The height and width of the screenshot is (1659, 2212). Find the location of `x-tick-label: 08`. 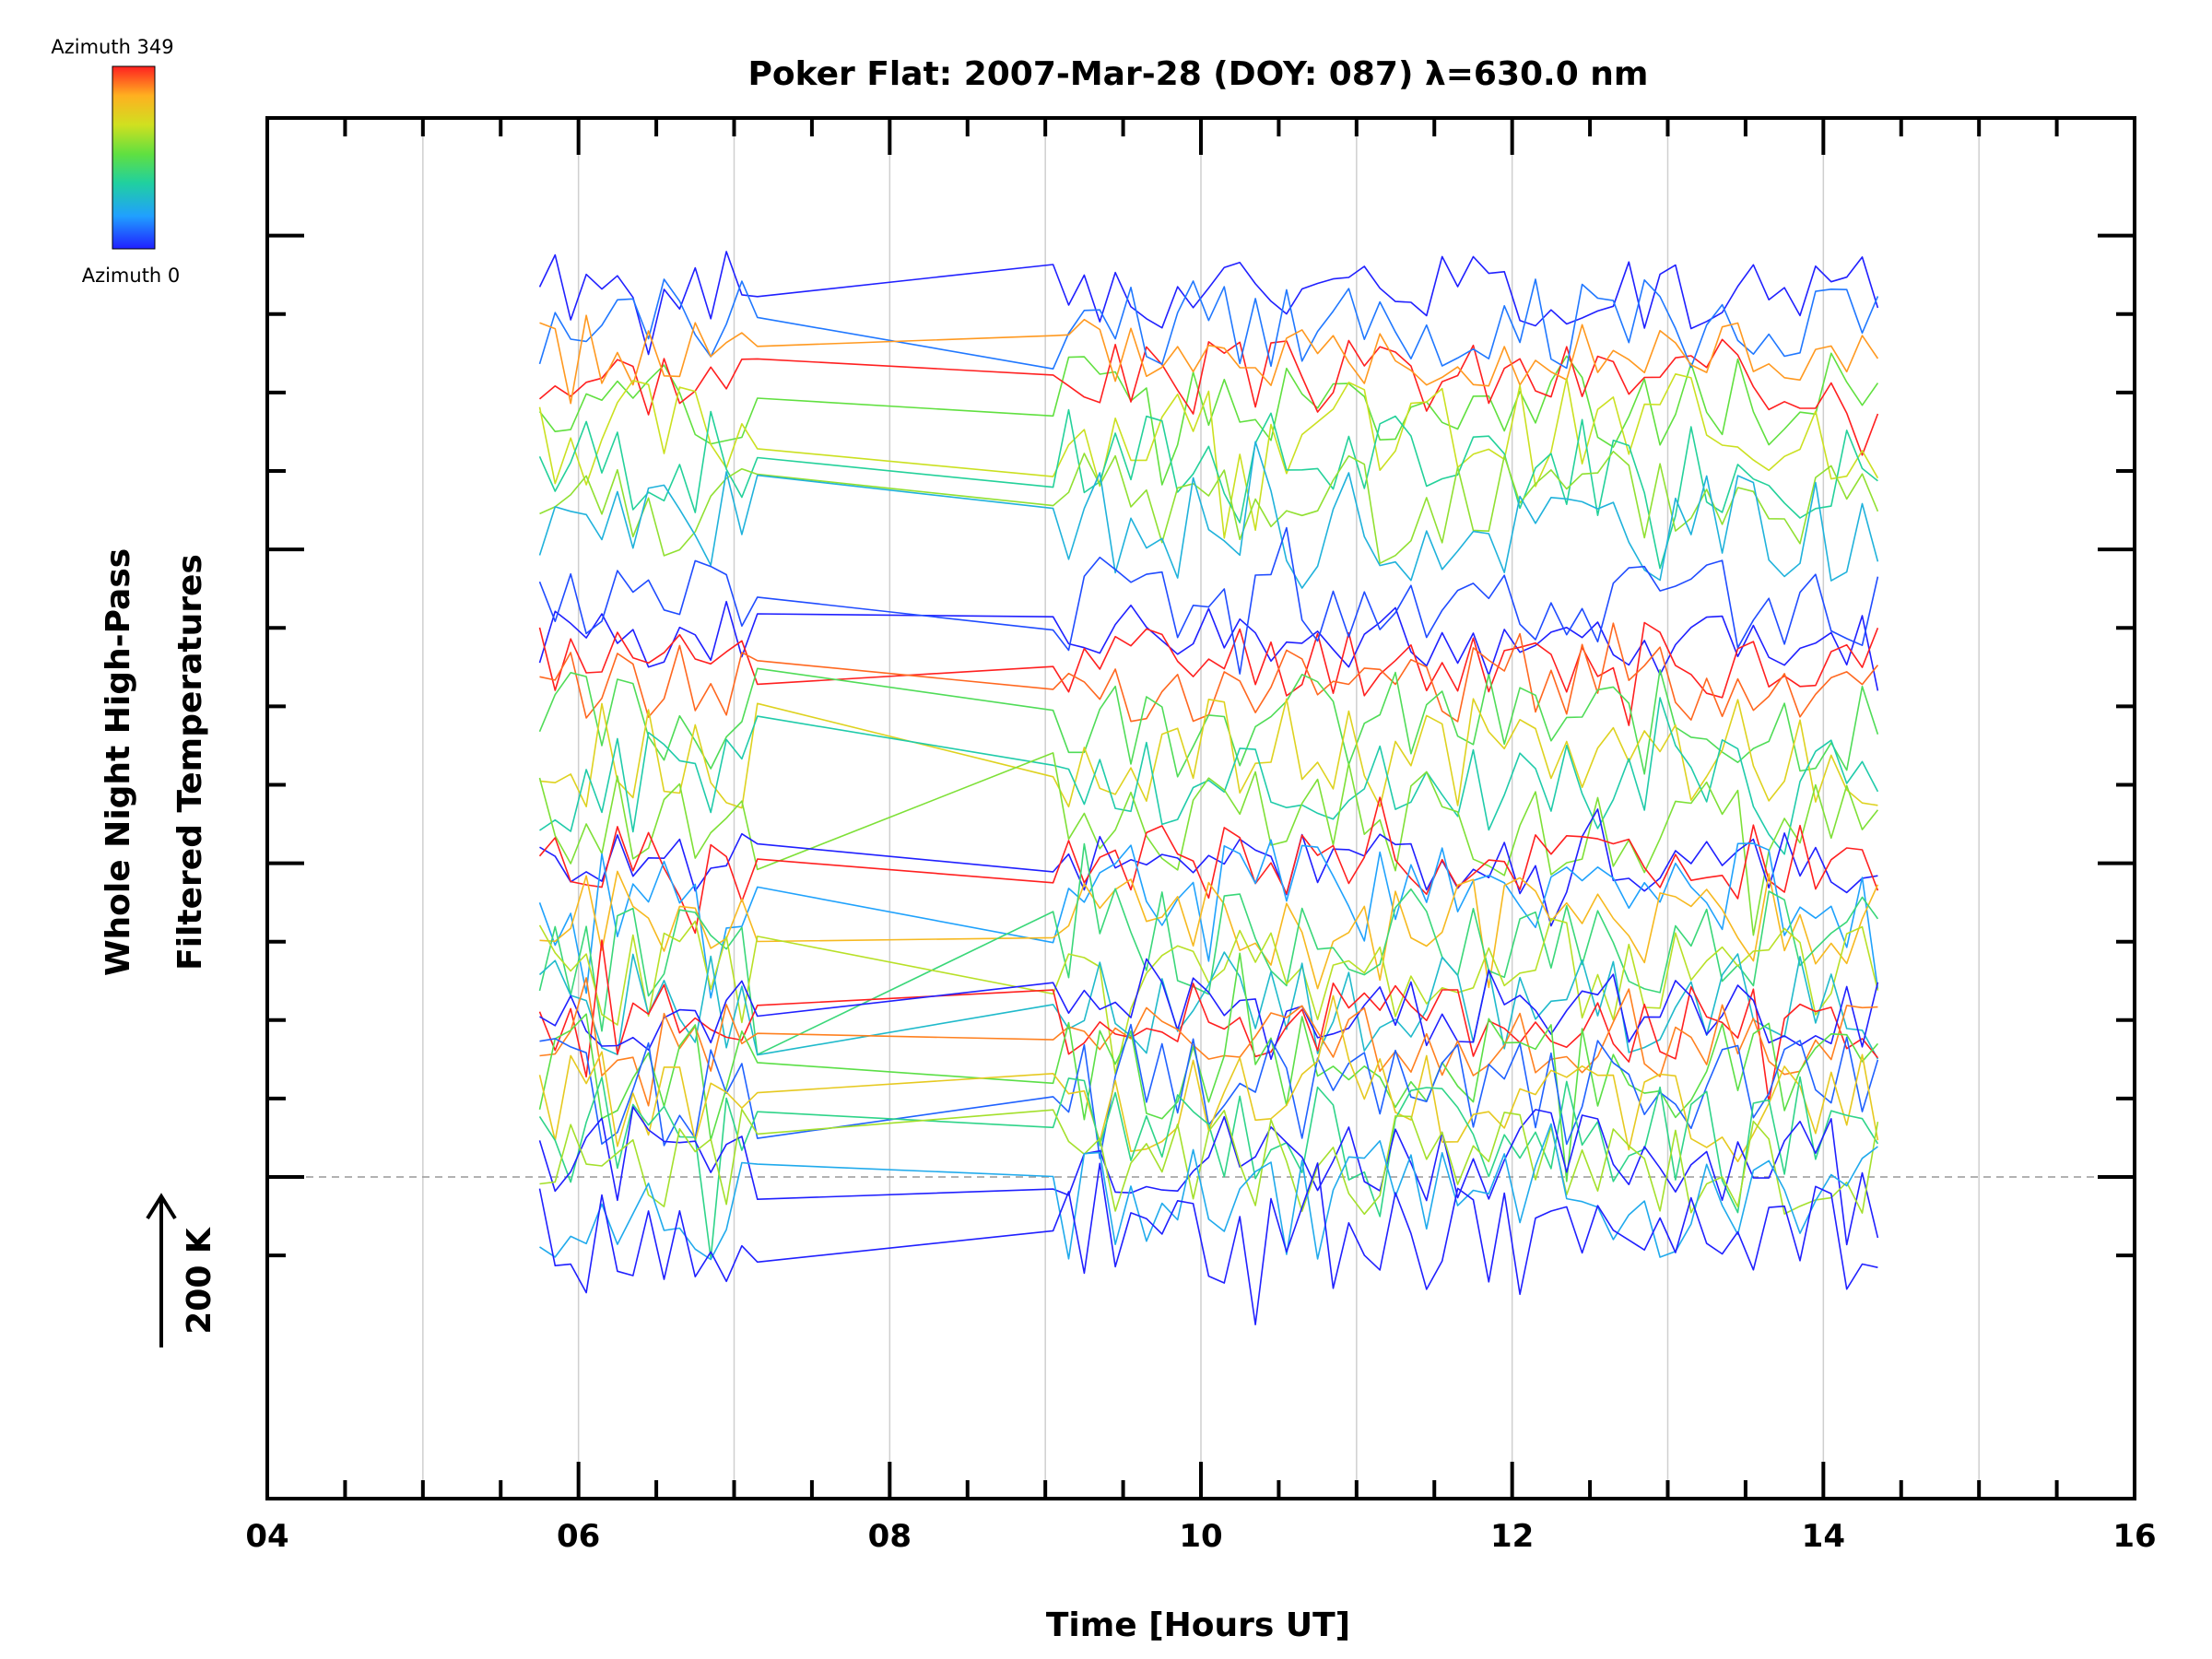

x-tick-label: 08 is located at coordinates (890, 1536).